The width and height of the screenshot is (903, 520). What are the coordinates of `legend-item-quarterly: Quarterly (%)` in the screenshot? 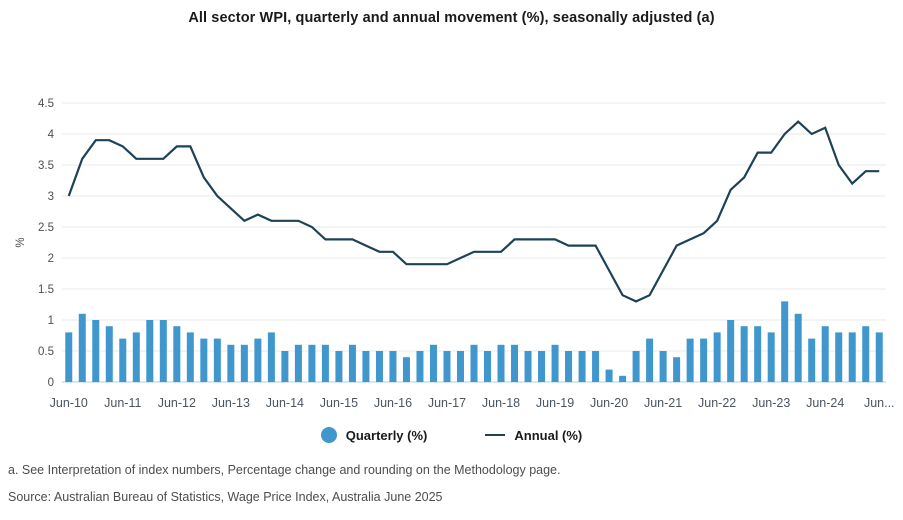 It's located at (374, 435).